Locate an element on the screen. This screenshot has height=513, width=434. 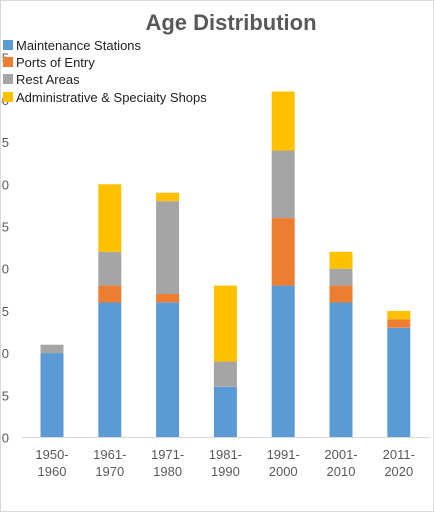
x-tick-label: 1971-1980 is located at coordinates (167, 463).